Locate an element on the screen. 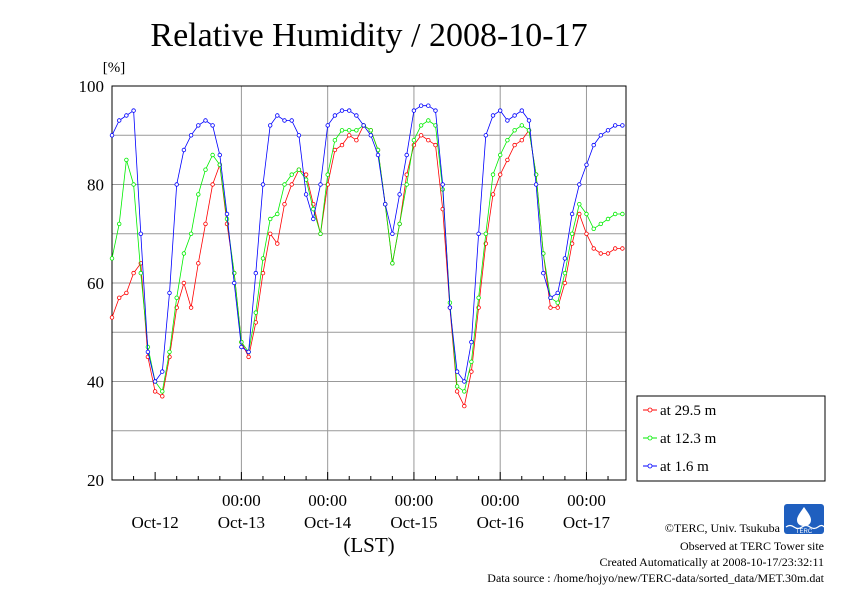 This screenshot has height=595, width=842. legend: at 29.5 m at 12.3 m at 1.6 m is located at coordinates (731, 438).